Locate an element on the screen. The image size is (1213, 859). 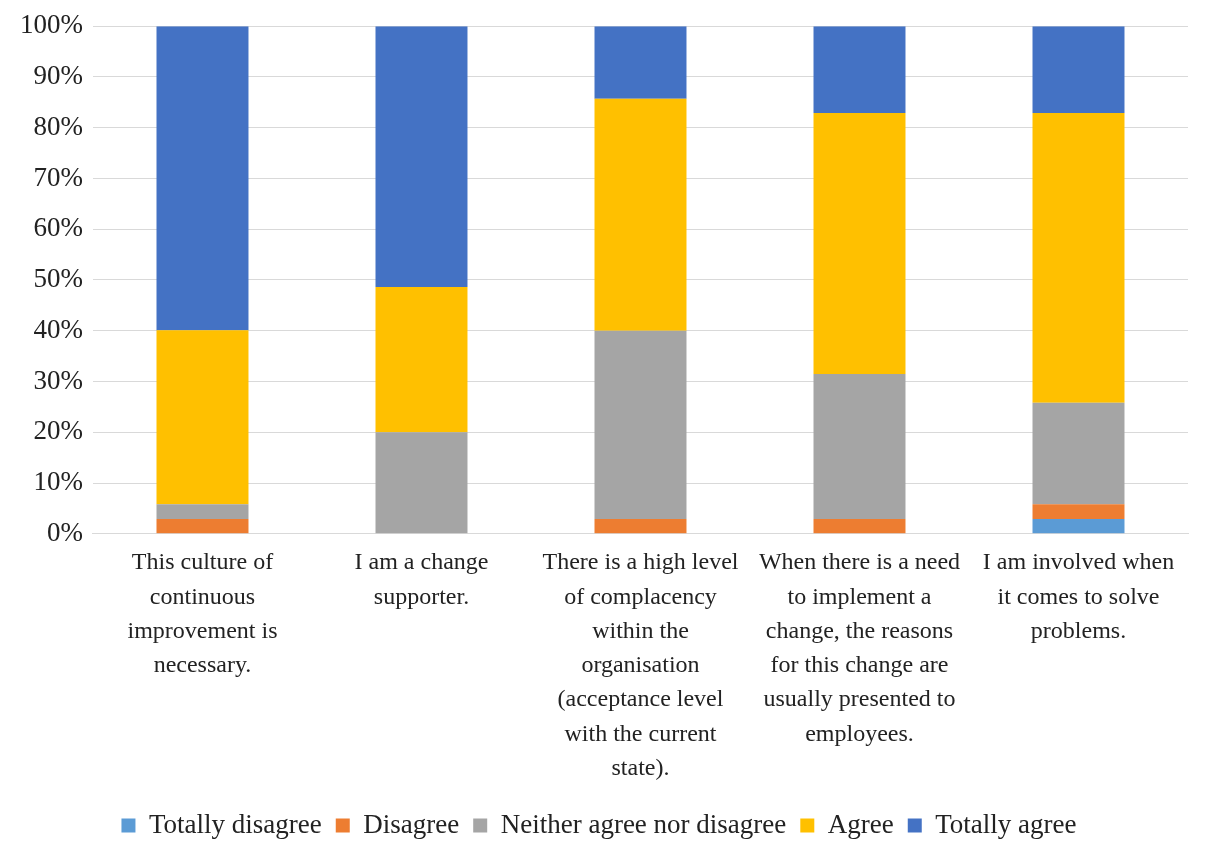
y-tick-label: 30% is located at coordinates (58, 379).